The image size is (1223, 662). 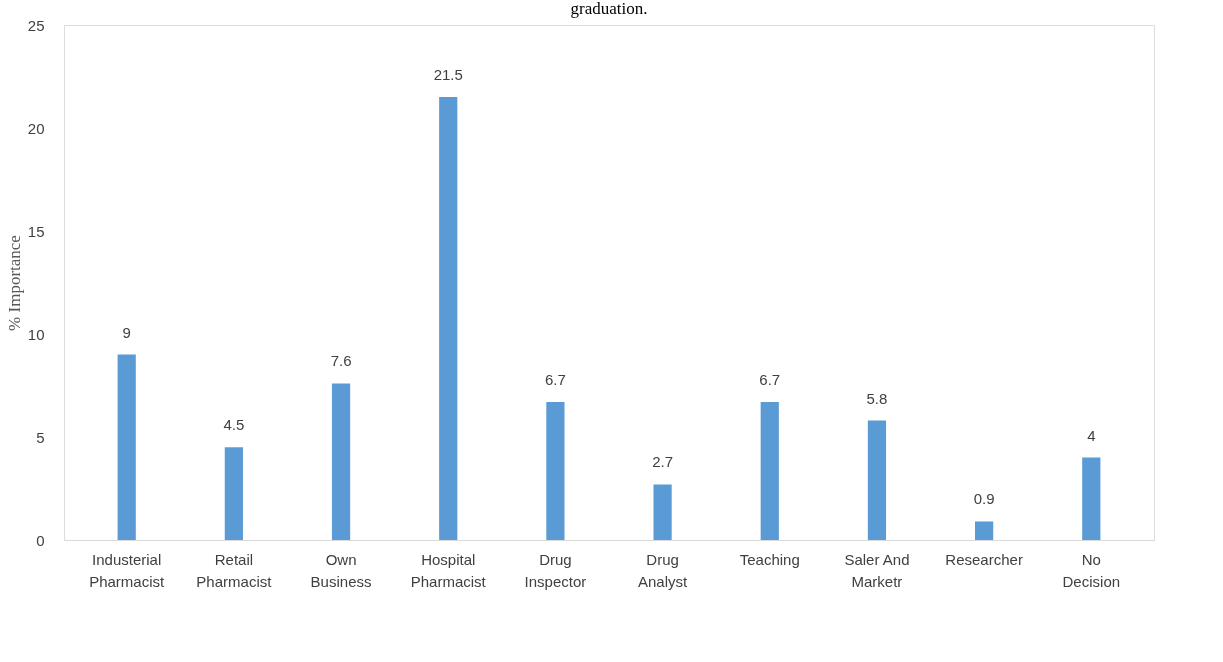 I want to click on y-tick-label: 10, so click(x=36, y=334).